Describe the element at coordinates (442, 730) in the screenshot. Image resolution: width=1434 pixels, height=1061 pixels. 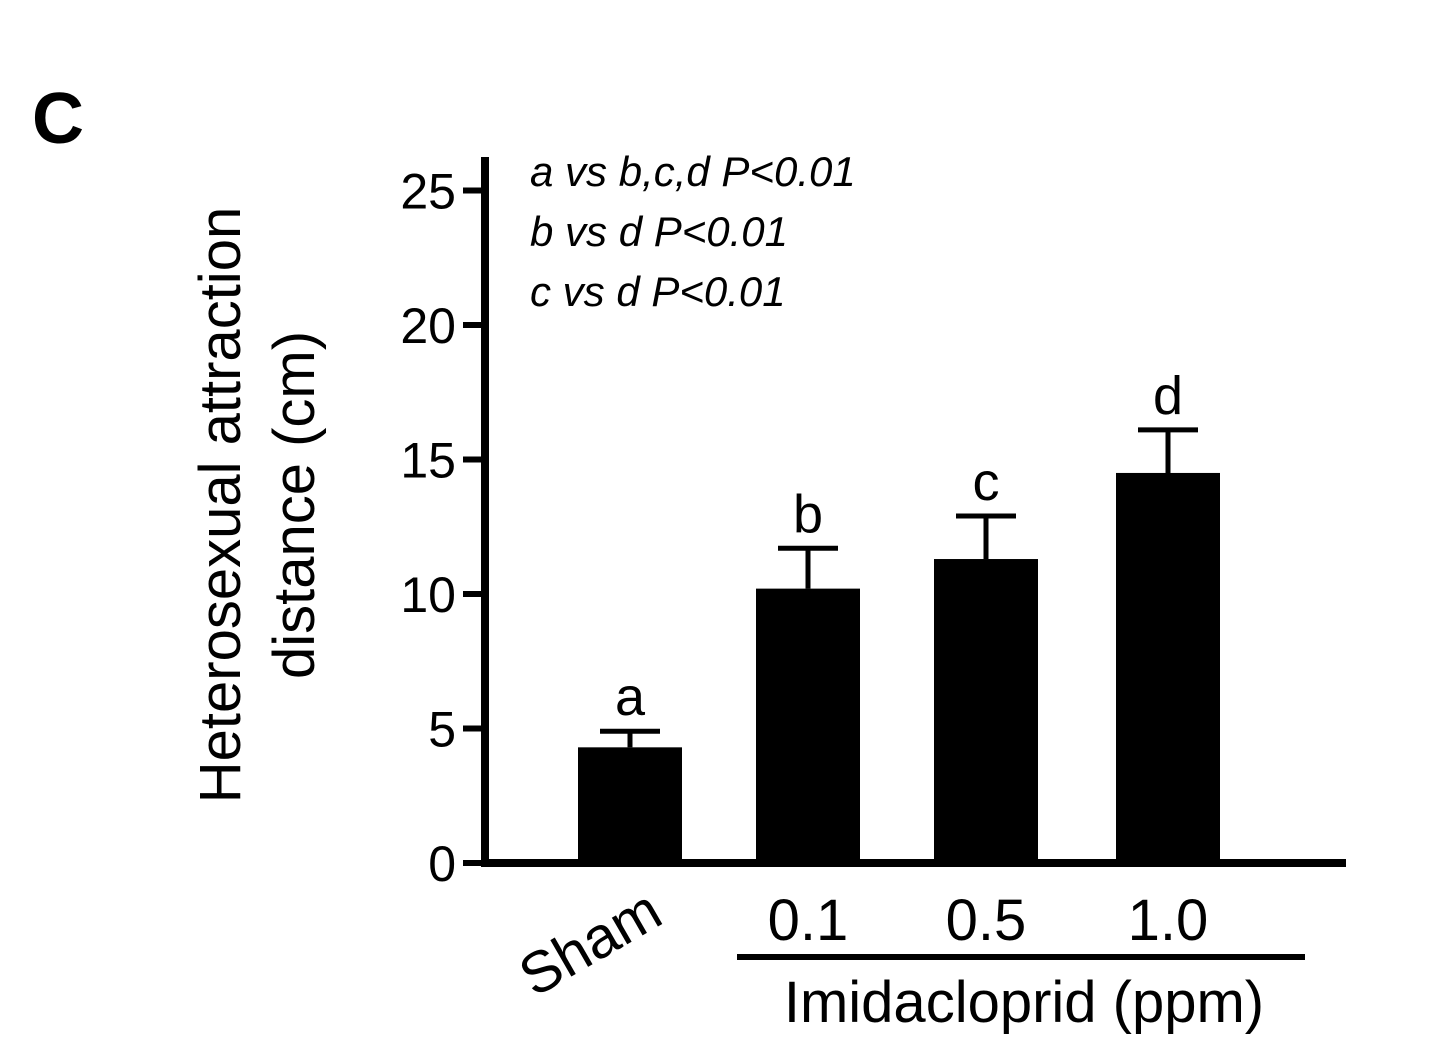
I see `y-tick-label-1: 5` at that location.